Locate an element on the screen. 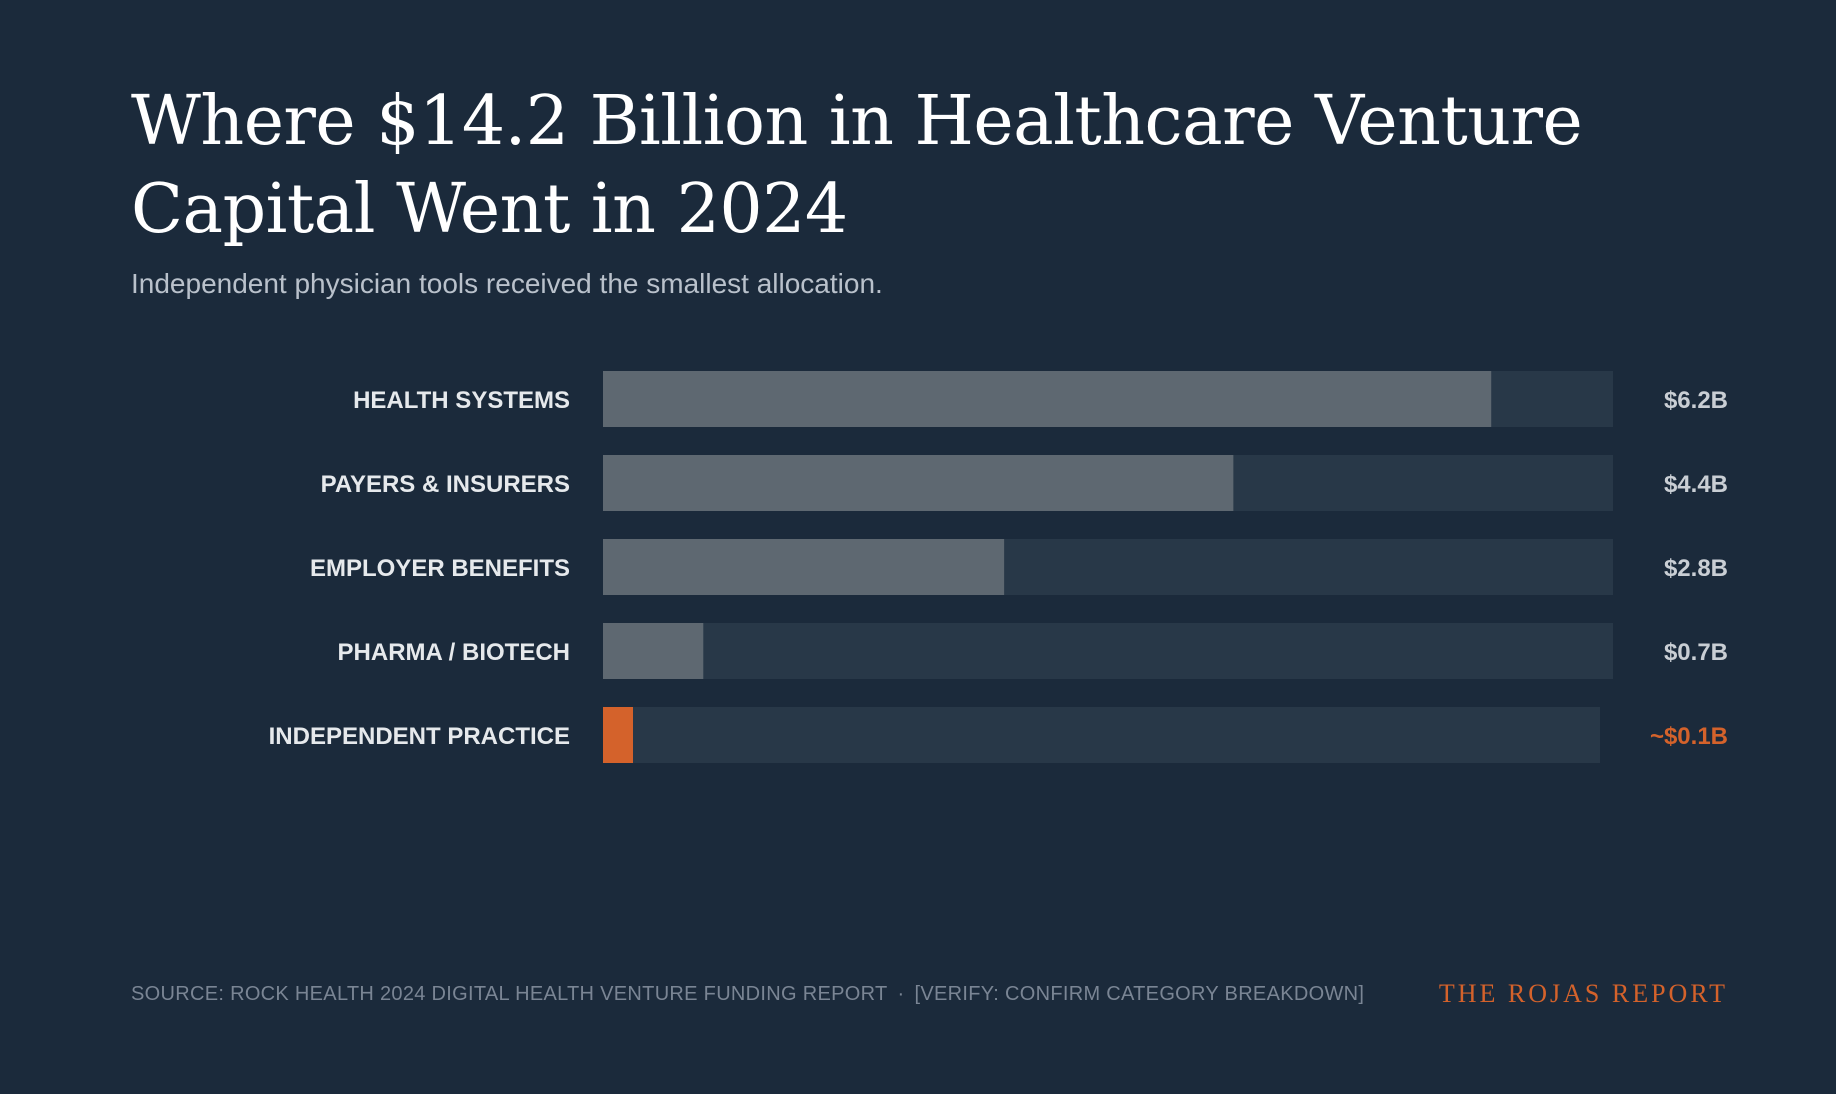  brand-wordmark: THE ROJAS REPORT is located at coordinates (1583, 993).